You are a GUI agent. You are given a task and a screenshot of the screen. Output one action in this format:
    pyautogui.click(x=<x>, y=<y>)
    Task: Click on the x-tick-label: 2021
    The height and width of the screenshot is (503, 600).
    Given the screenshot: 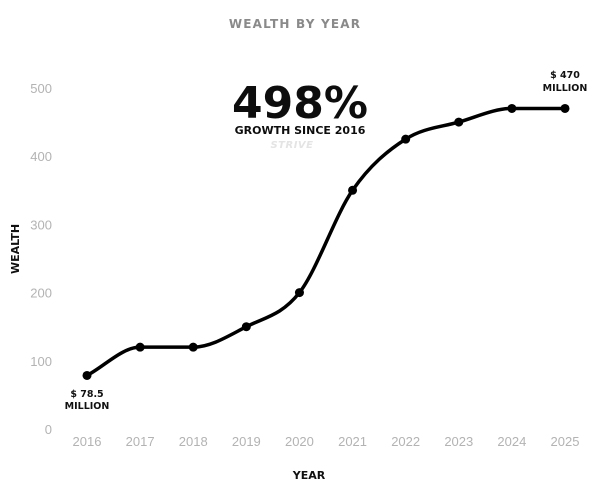 What is the action you would take?
    pyautogui.click(x=352, y=441)
    